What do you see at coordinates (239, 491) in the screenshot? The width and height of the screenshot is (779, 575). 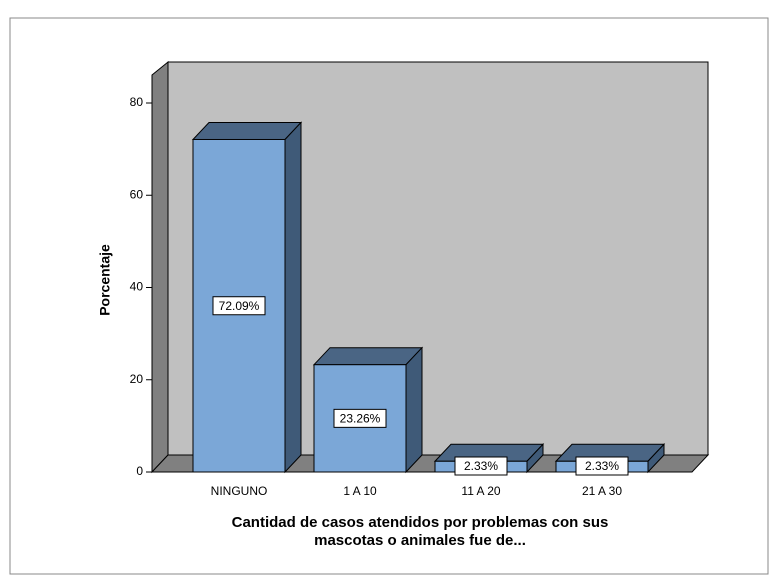 I see `x-tick-label: NINGUNO` at bounding box center [239, 491].